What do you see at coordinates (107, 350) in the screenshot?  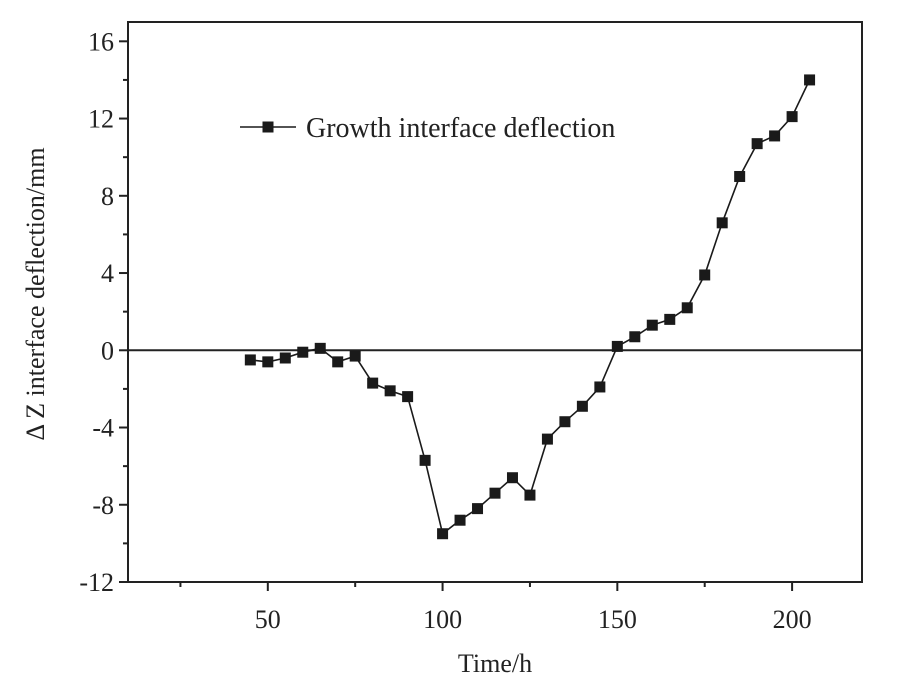 I see `y-tick-label: 0` at bounding box center [107, 350].